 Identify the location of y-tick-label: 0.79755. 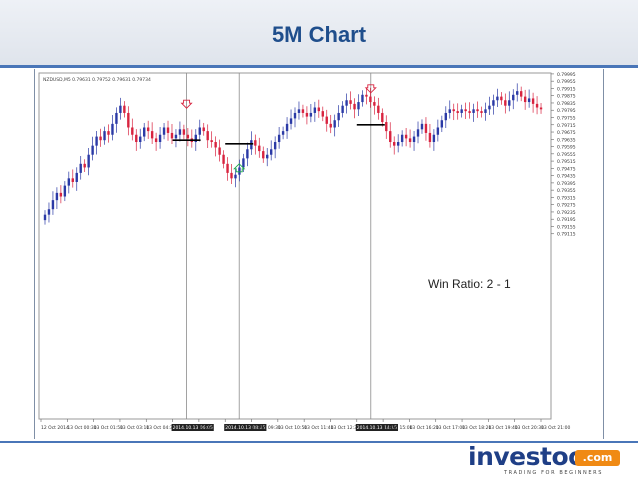
(566, 118).